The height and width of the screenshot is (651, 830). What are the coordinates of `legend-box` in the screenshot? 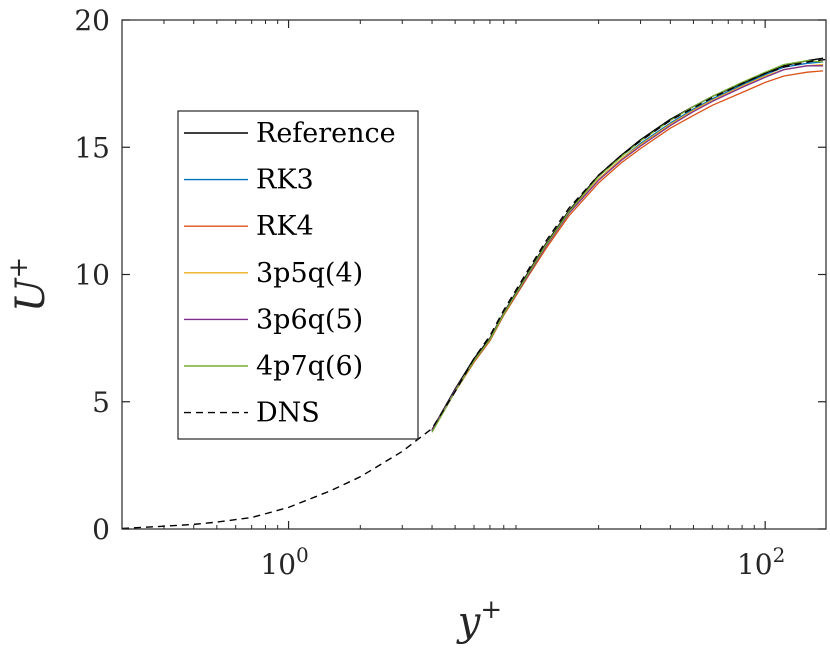 It's located at (298, 275).